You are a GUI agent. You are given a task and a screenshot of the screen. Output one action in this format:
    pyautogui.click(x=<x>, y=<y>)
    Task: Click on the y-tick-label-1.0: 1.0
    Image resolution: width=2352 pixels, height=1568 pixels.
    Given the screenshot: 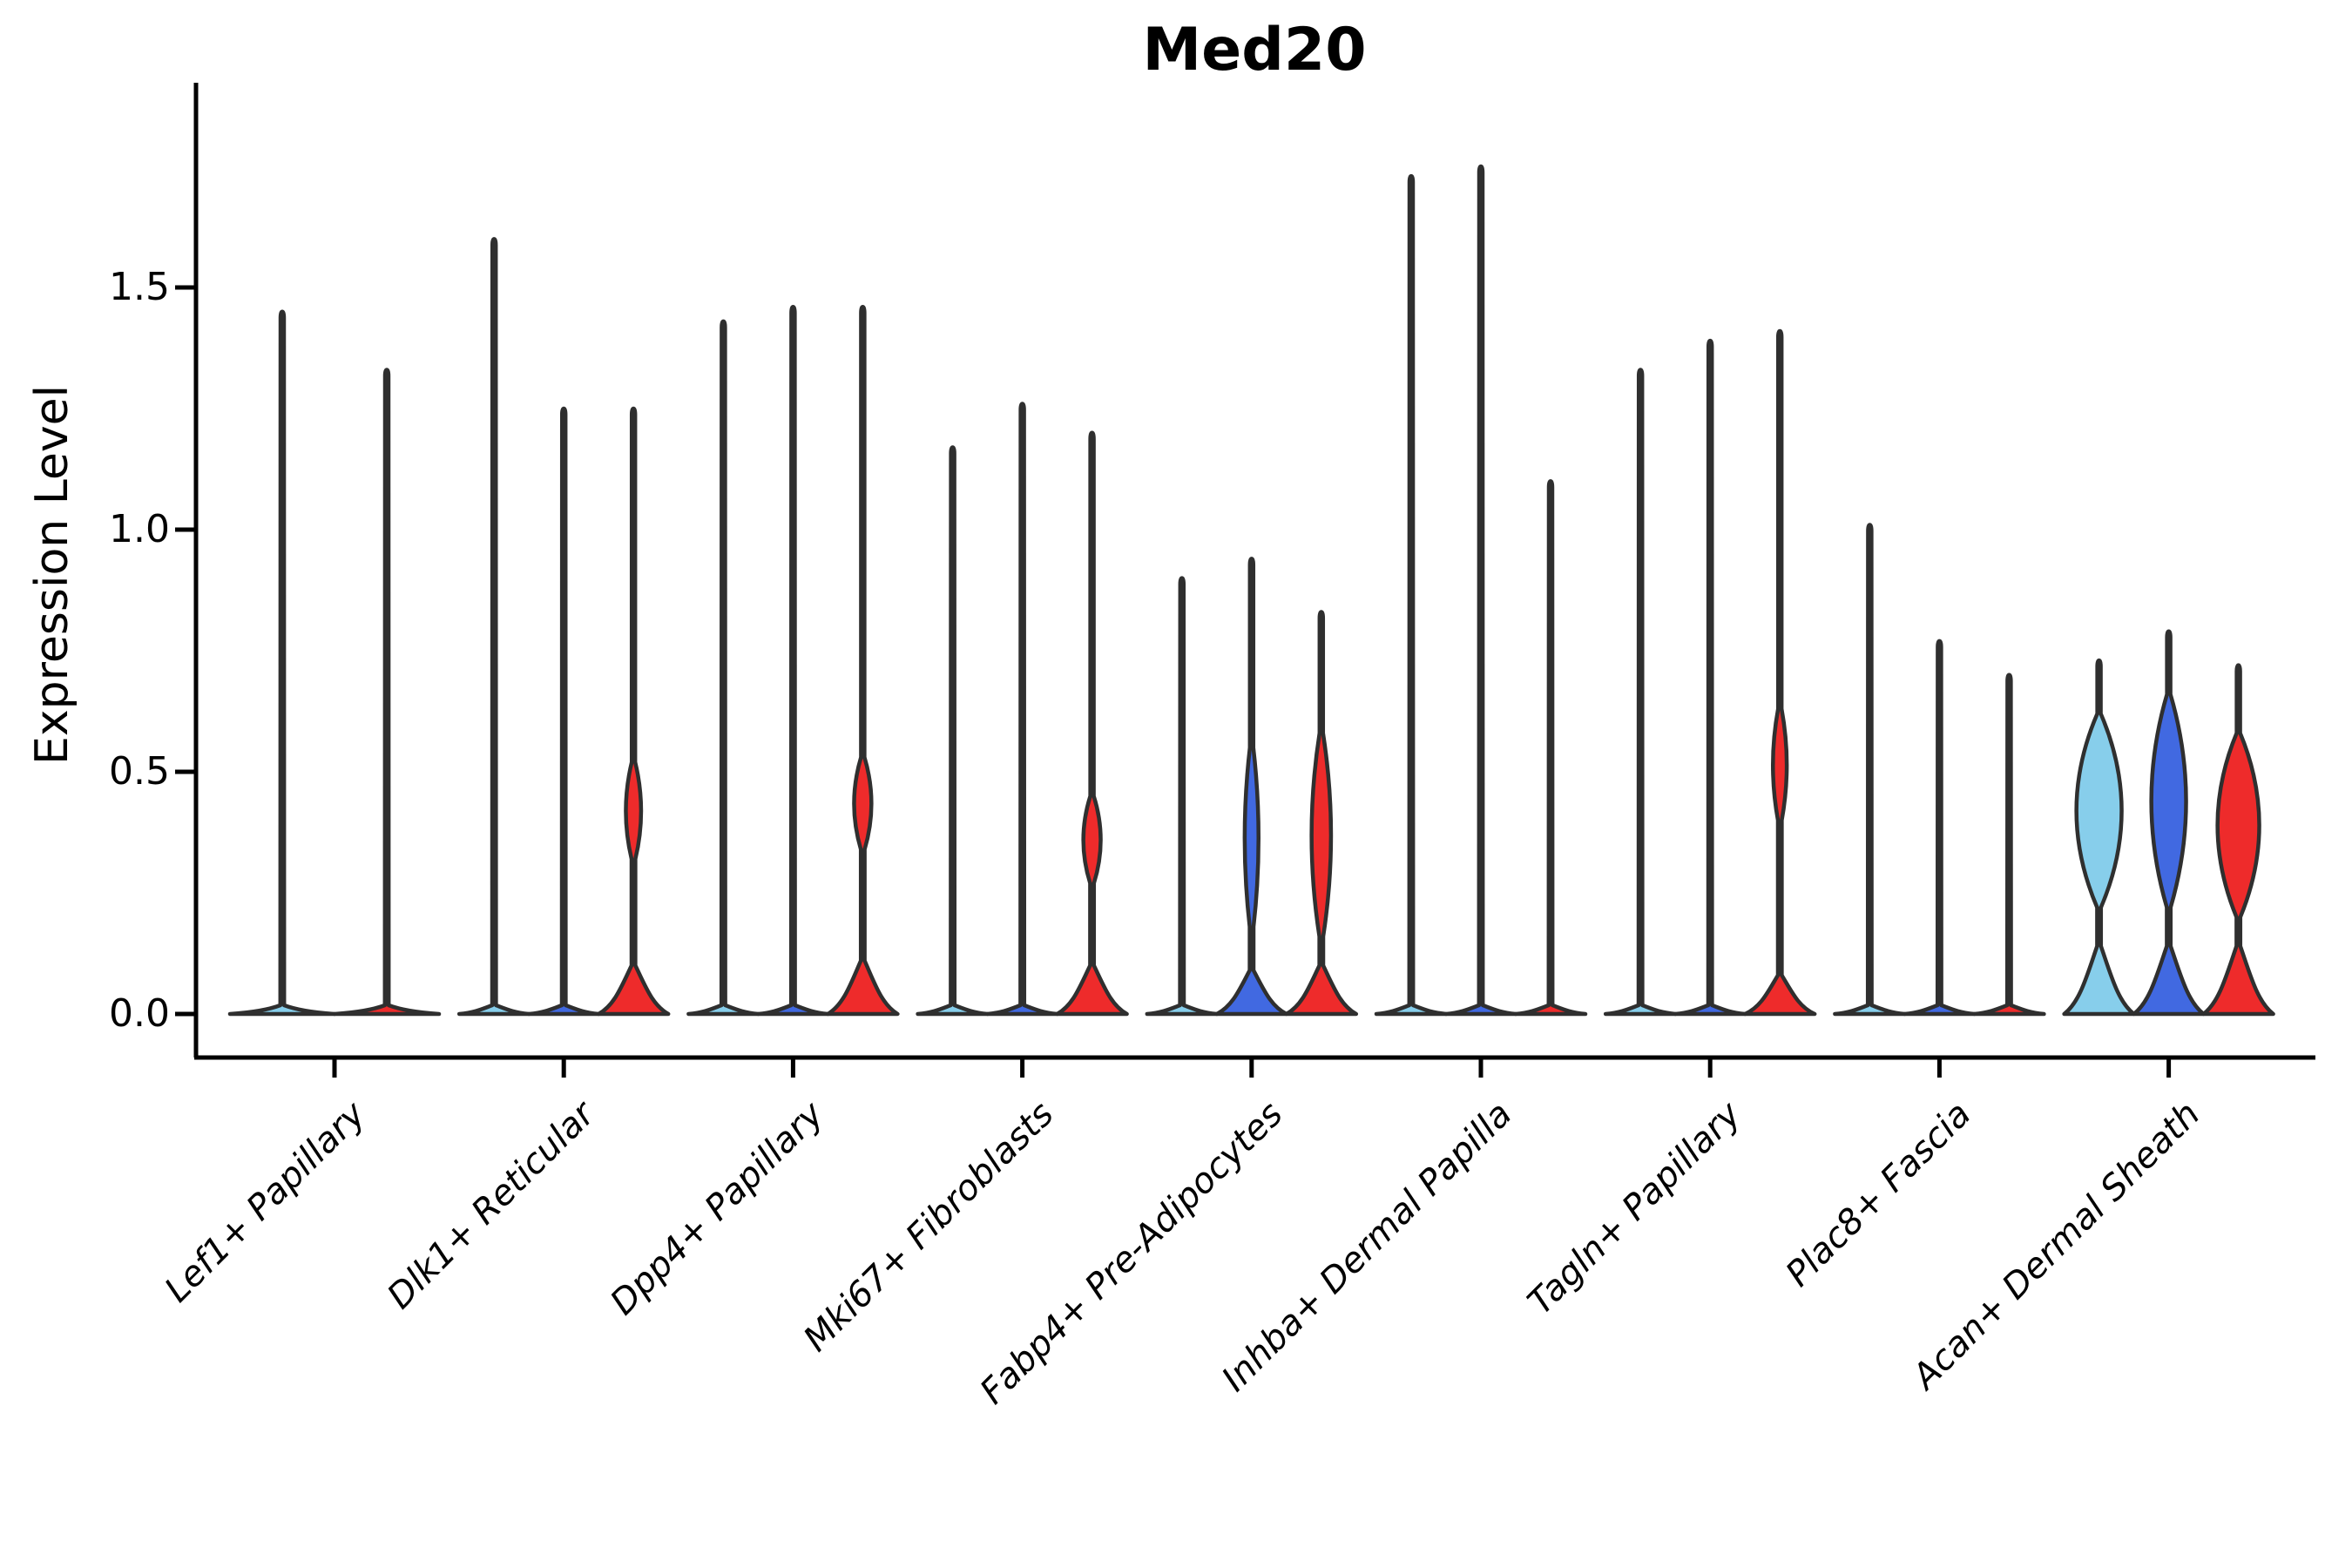 What is the action you would take?
    pyautogui.click(x=139, y=529)
    